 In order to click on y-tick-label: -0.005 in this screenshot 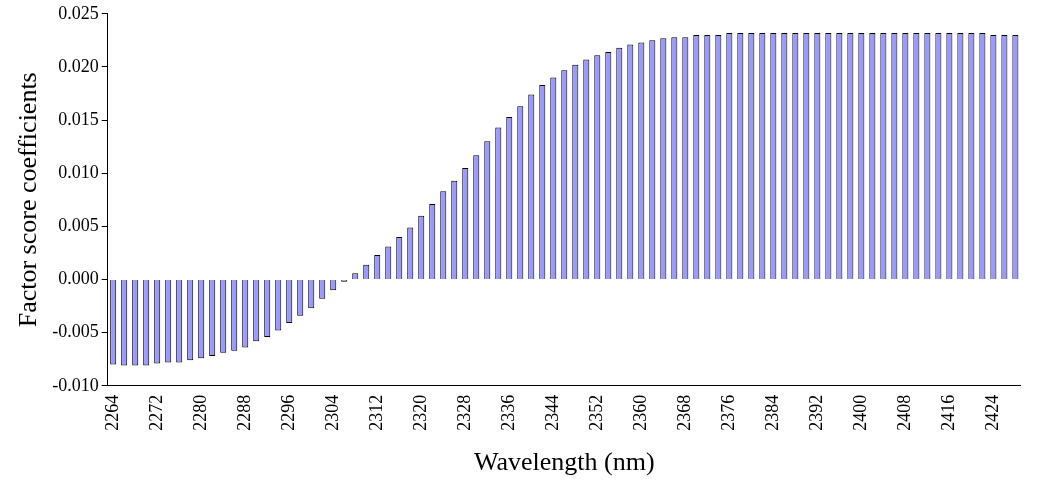, I will do `click(75, 331)`.